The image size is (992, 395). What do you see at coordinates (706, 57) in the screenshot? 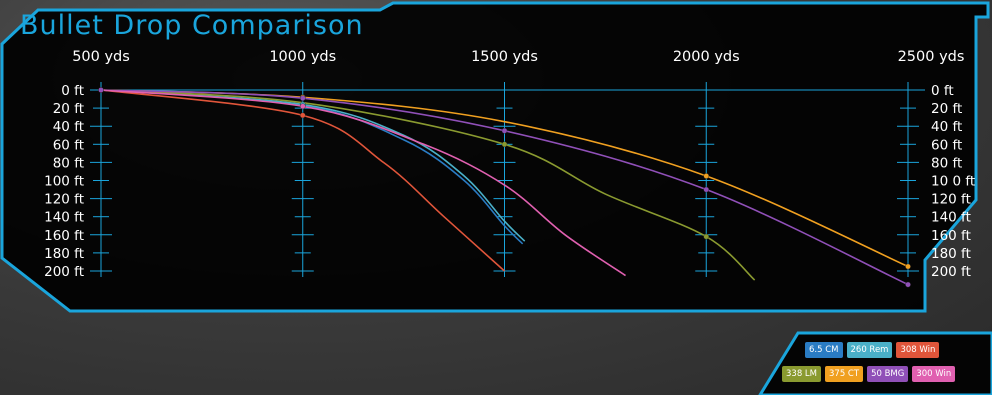
I see `x-tick-label: 2000 yds` at bounding box center [706, 57].